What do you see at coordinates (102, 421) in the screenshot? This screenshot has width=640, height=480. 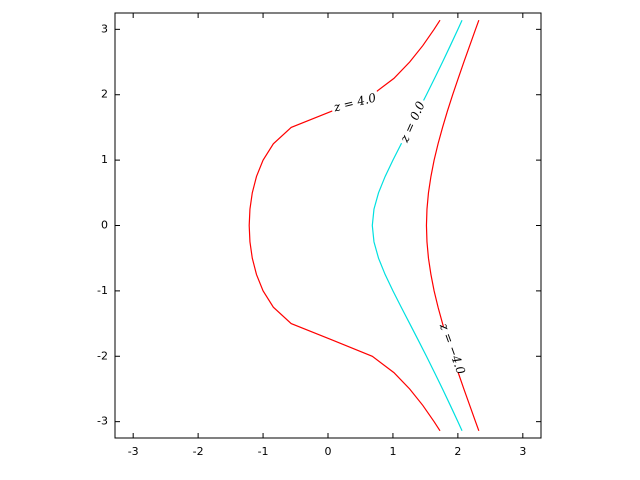 I see `y-tick-label: -3` at bounding box center [102, 421].